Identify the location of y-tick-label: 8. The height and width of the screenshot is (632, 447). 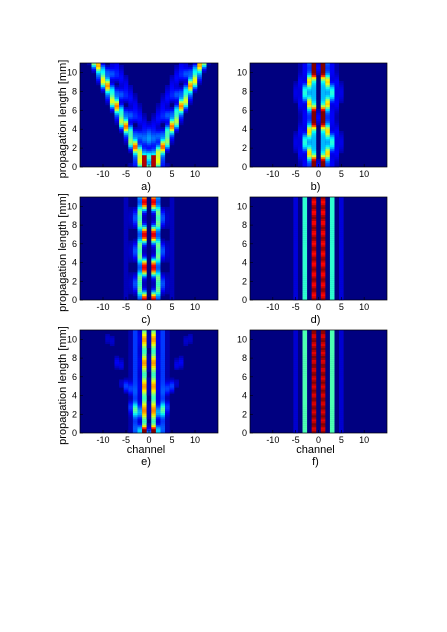
(74, 225).